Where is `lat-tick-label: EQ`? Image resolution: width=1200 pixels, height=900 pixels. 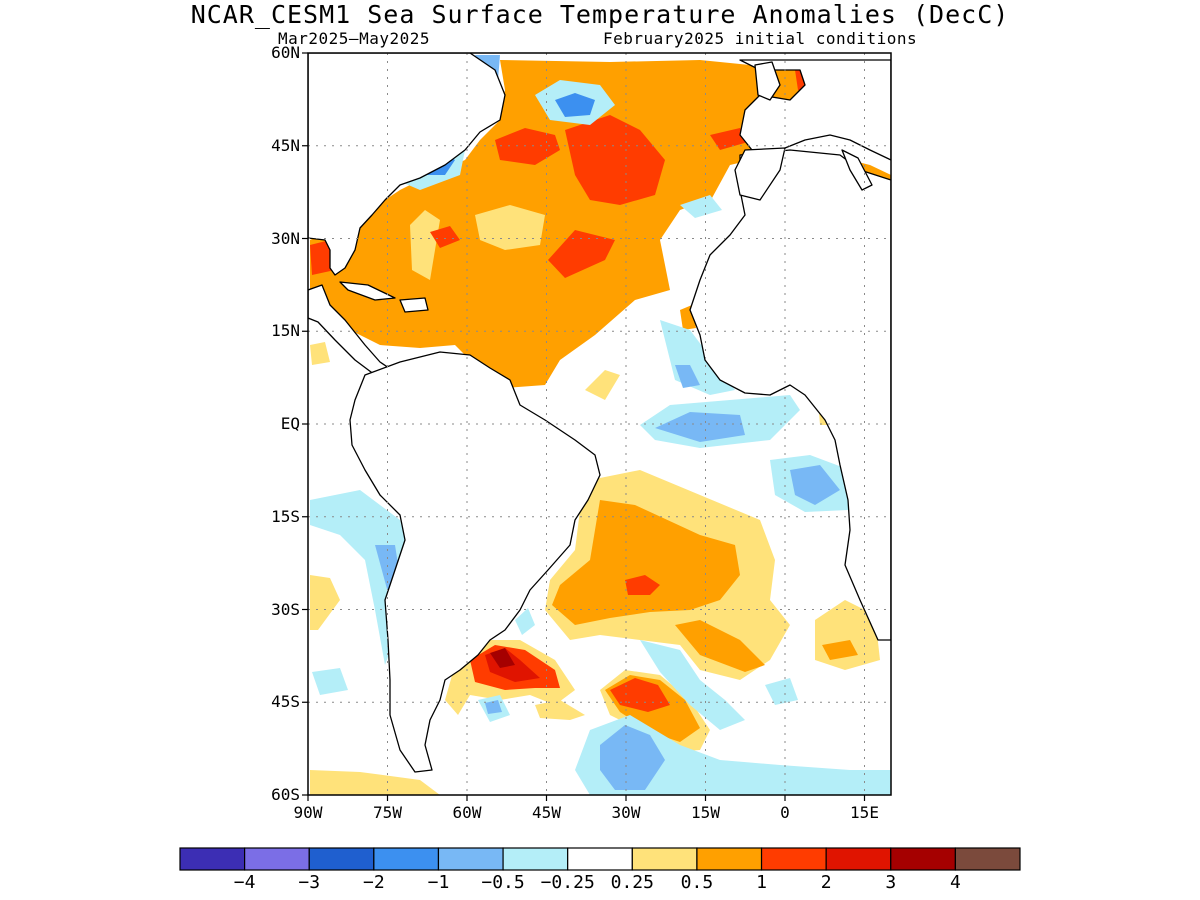 lat-tick-label: EQ is located at coordinates (290, 423).